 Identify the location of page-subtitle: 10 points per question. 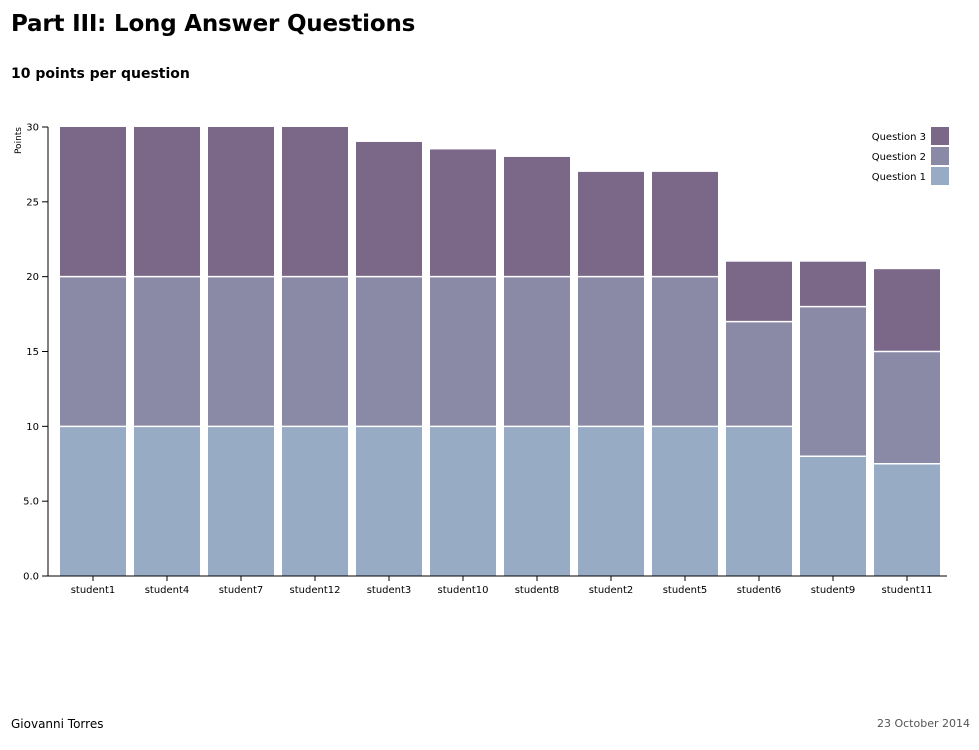
(100, 74).